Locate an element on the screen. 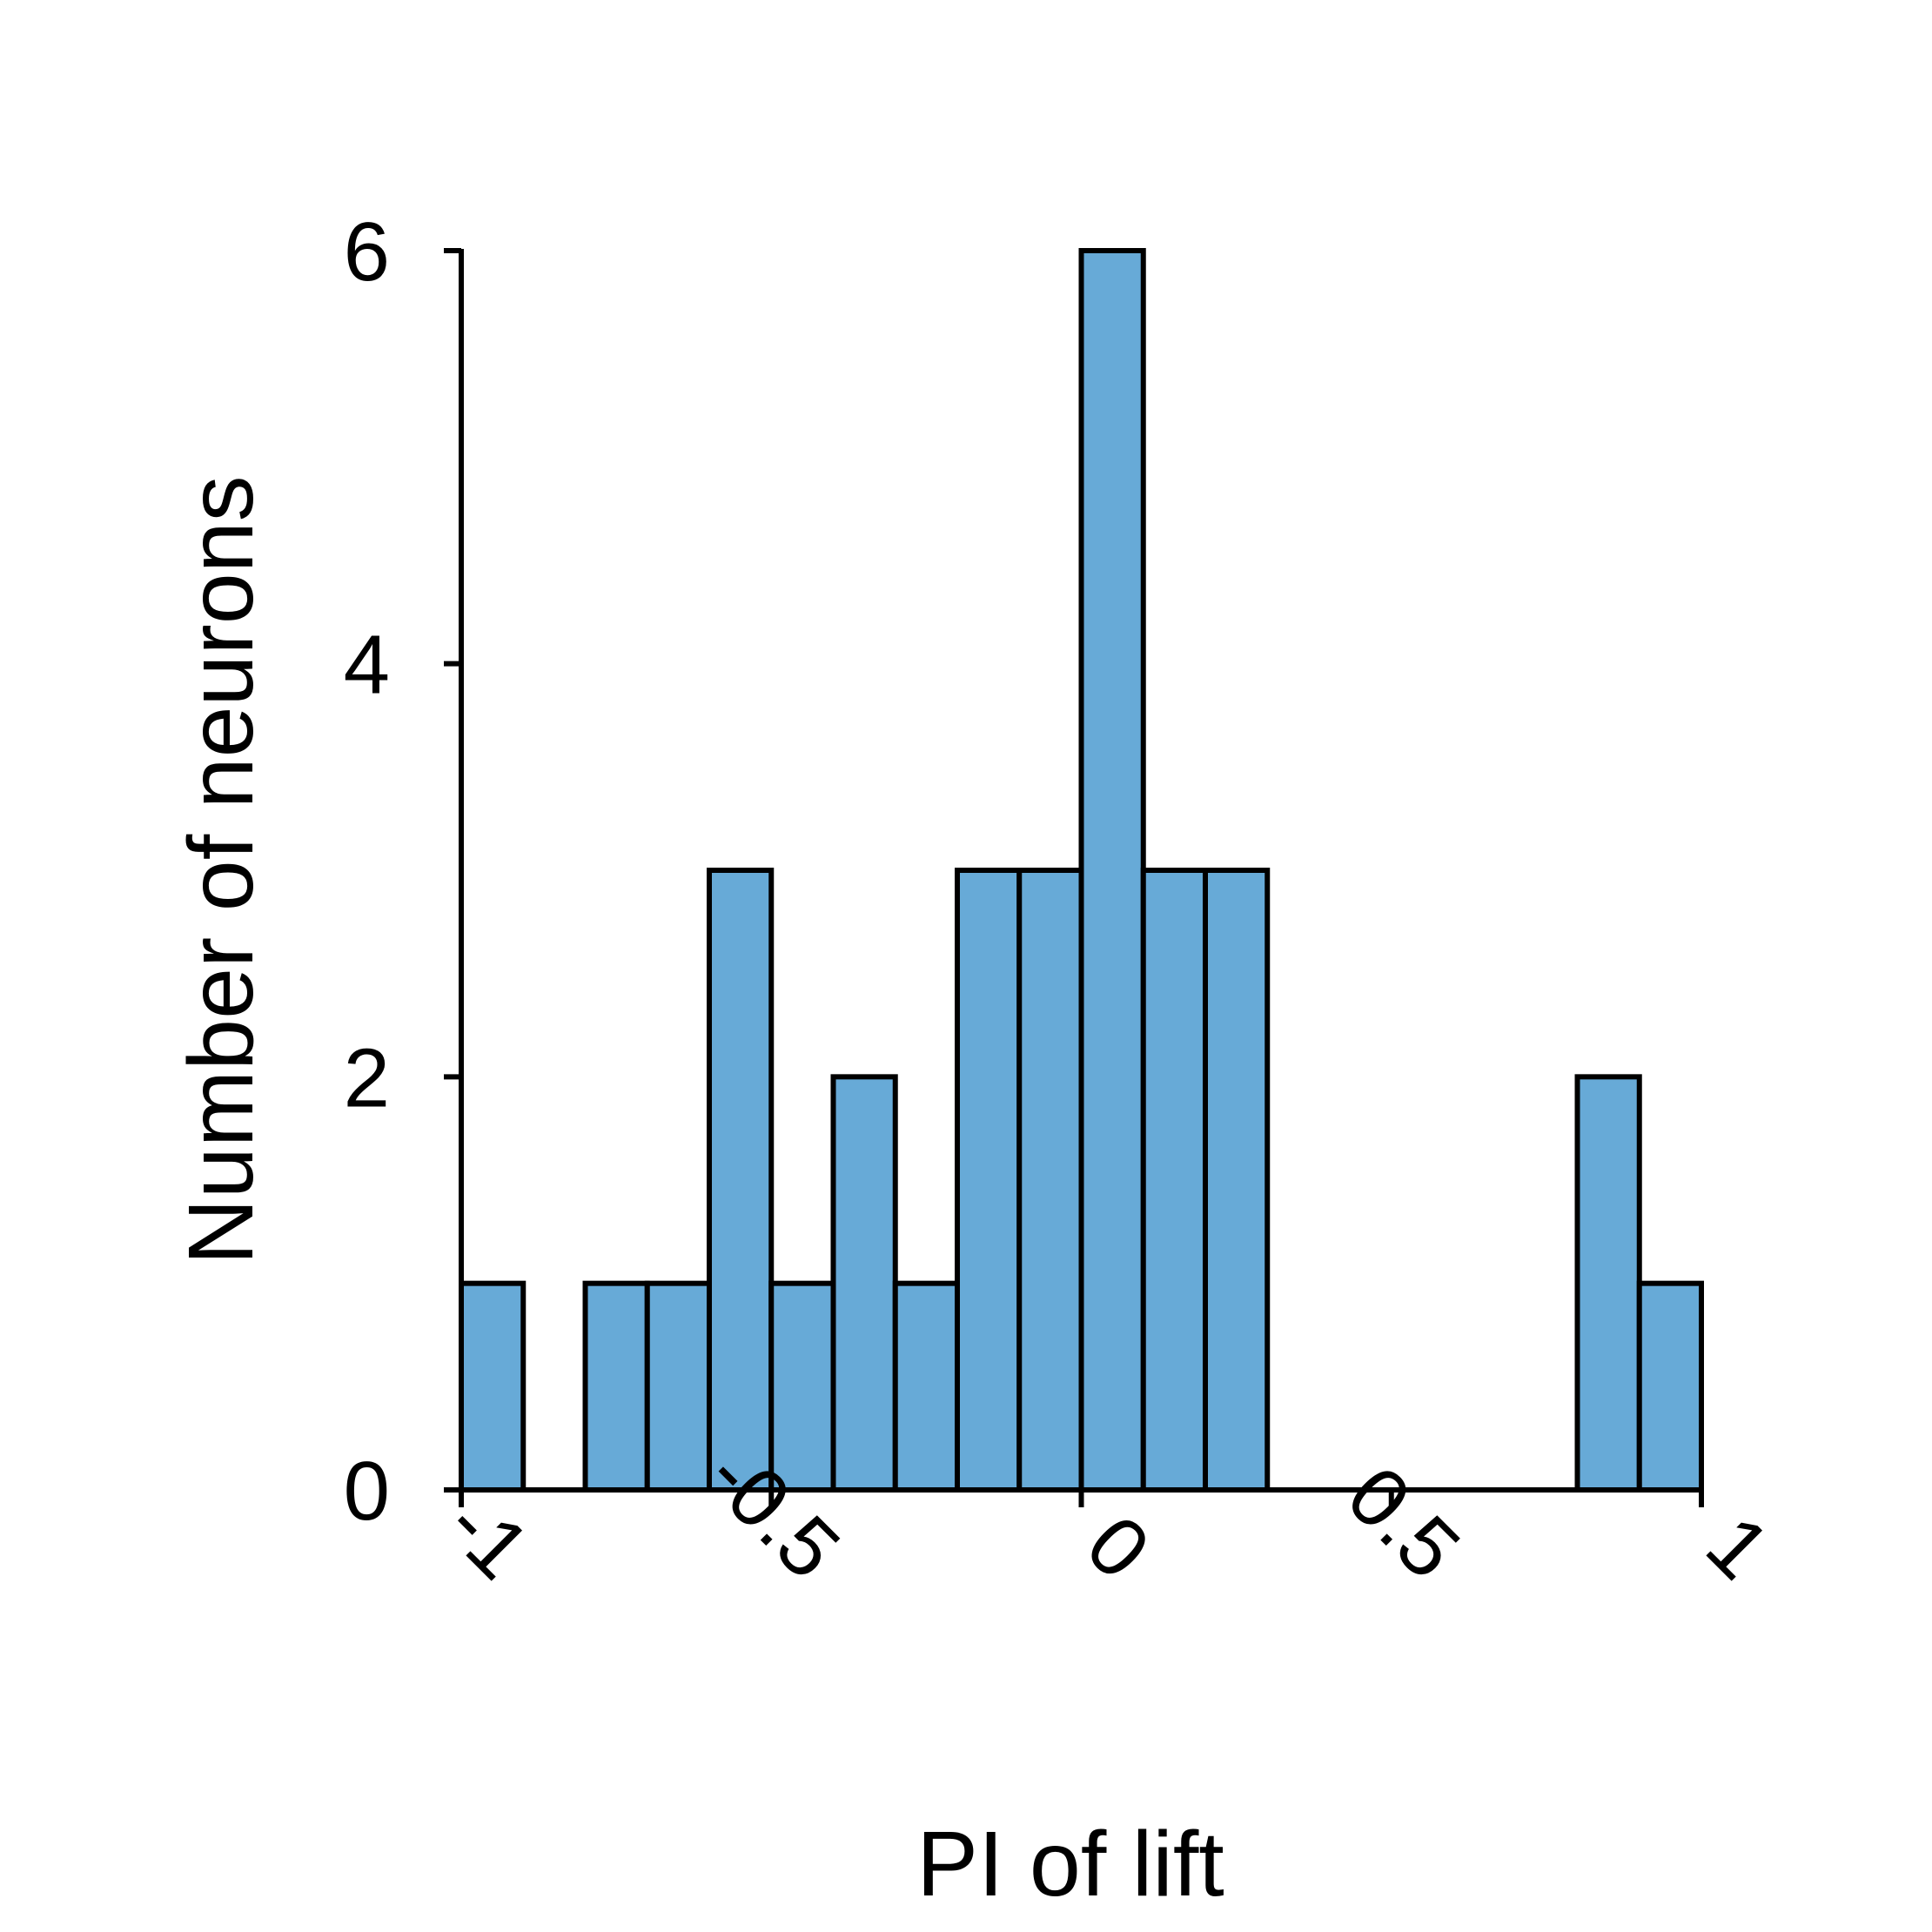  y-axis-label: Number of neurons is located at coordinates (221, 870).